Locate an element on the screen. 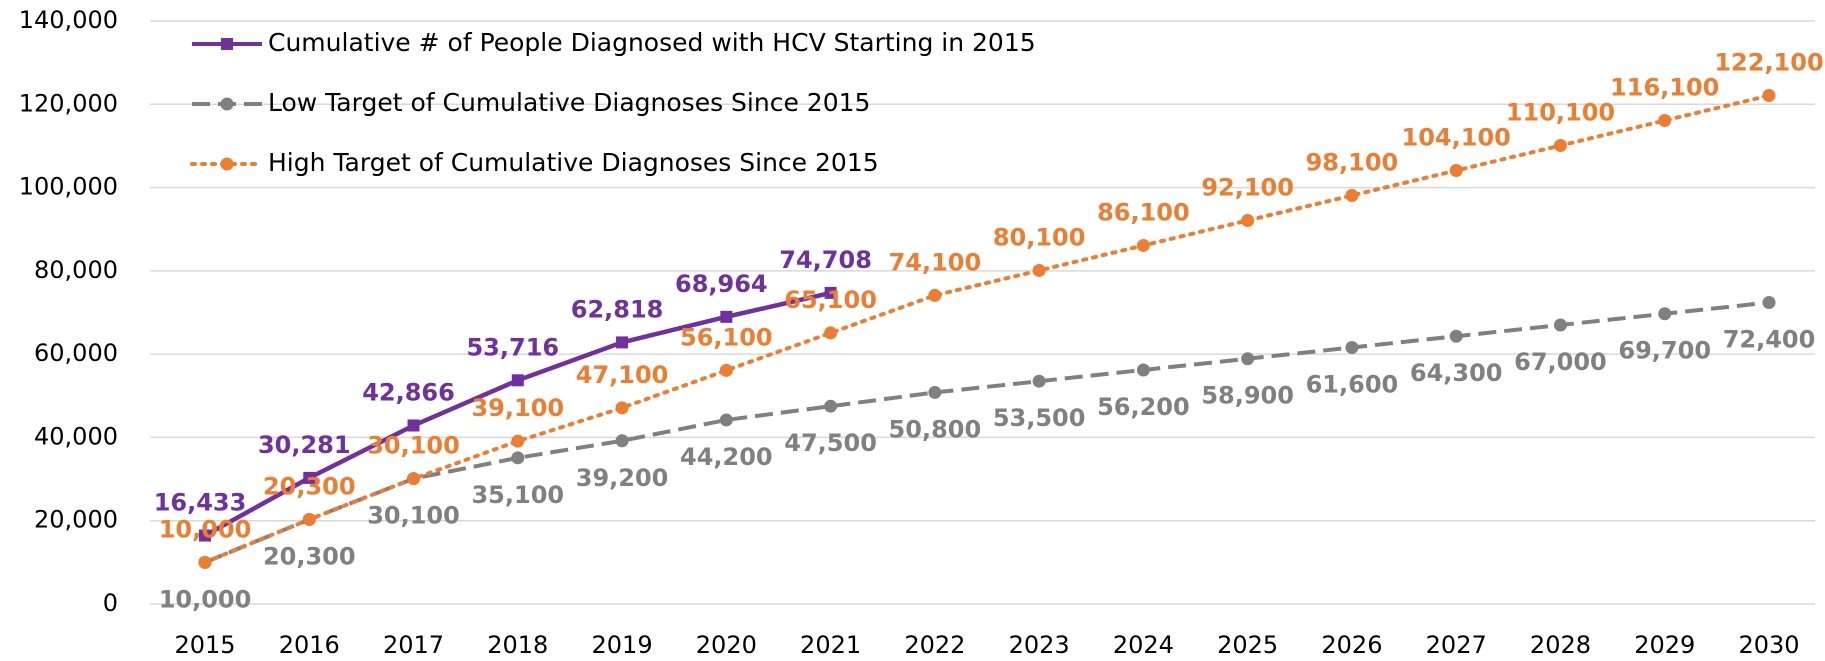  data-label: 92,100 is located at coordinates (1247, 187).